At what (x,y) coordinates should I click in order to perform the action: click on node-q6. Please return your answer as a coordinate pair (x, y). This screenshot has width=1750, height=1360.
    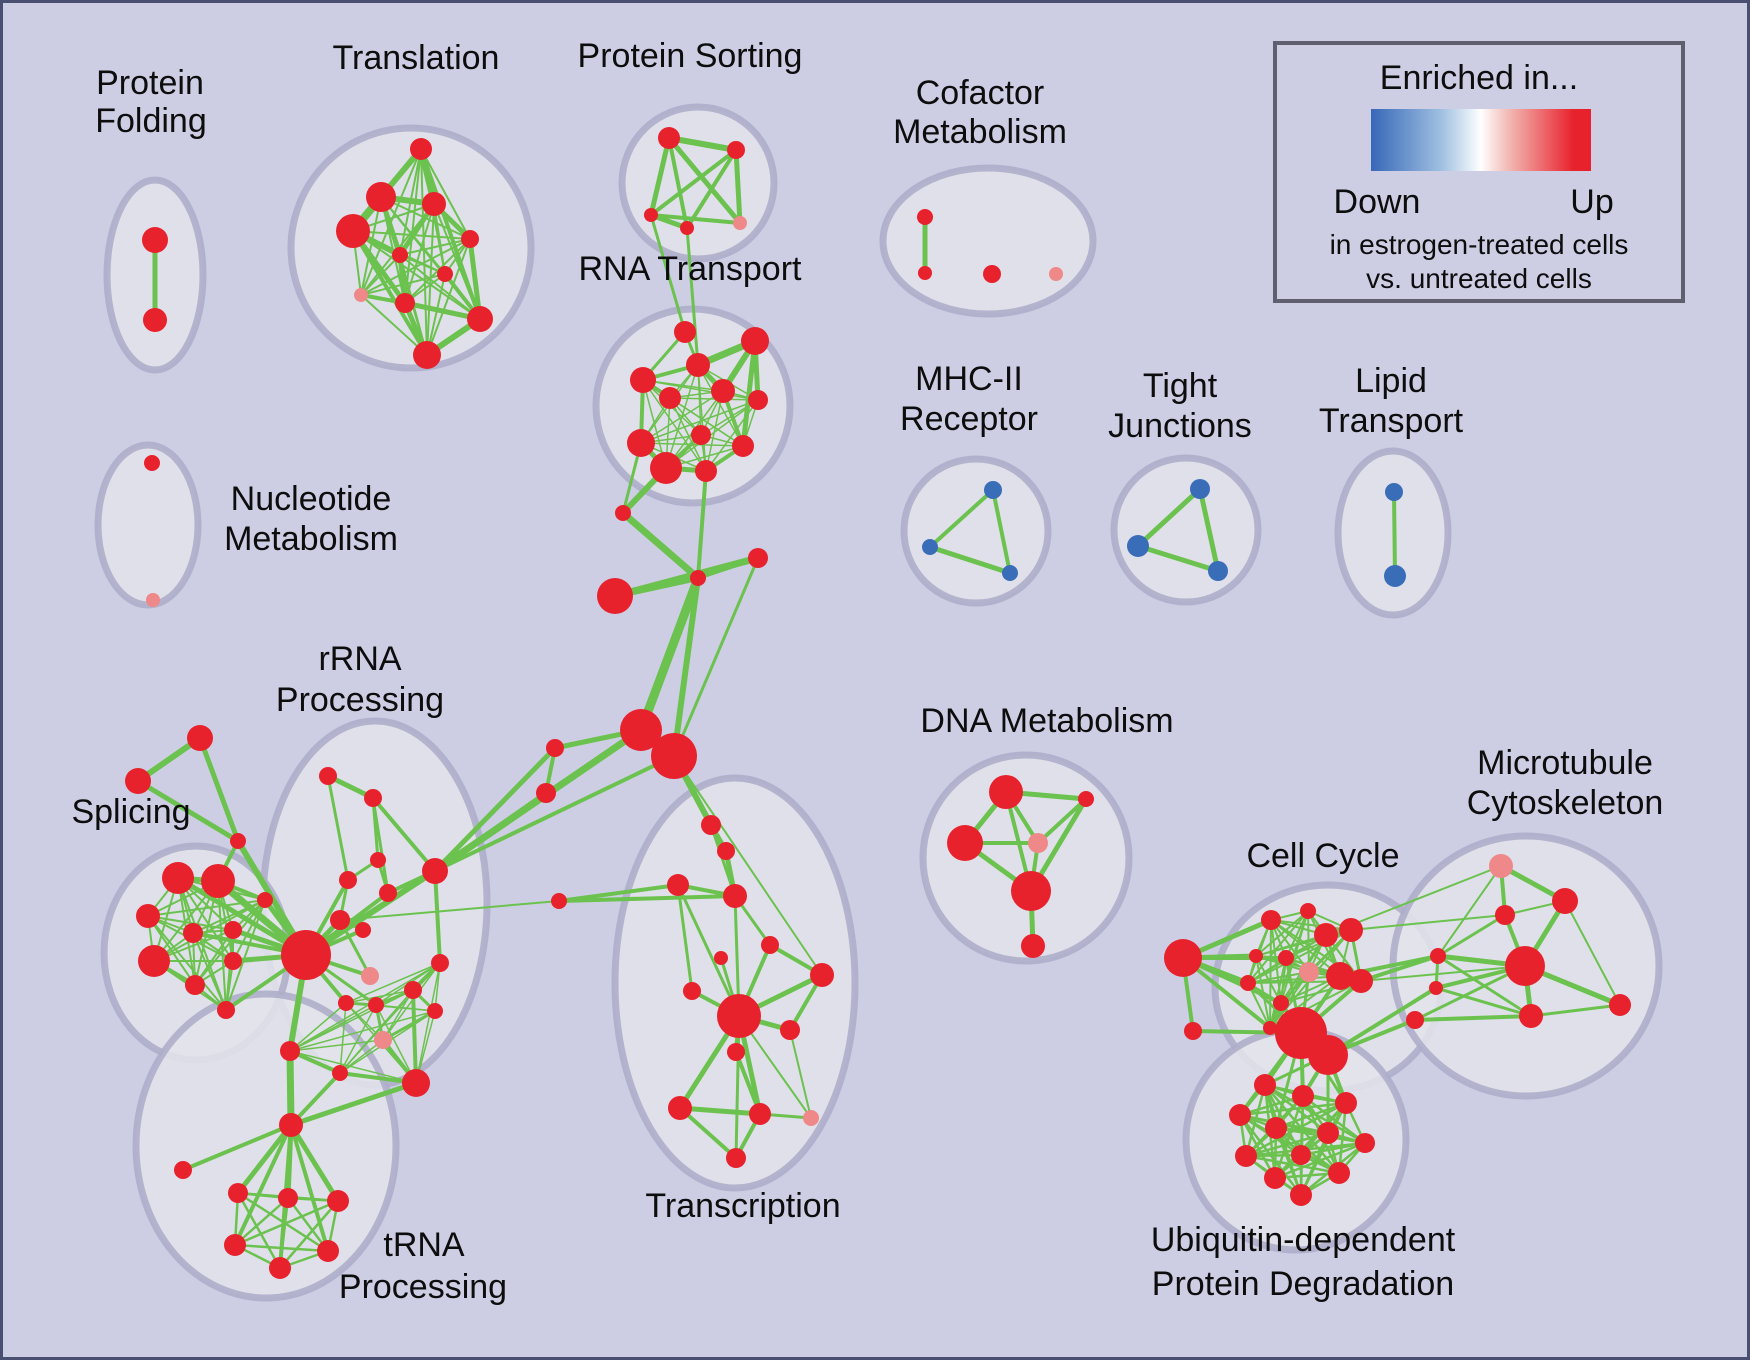
    Looking at the image, I should click on (328, 1251).